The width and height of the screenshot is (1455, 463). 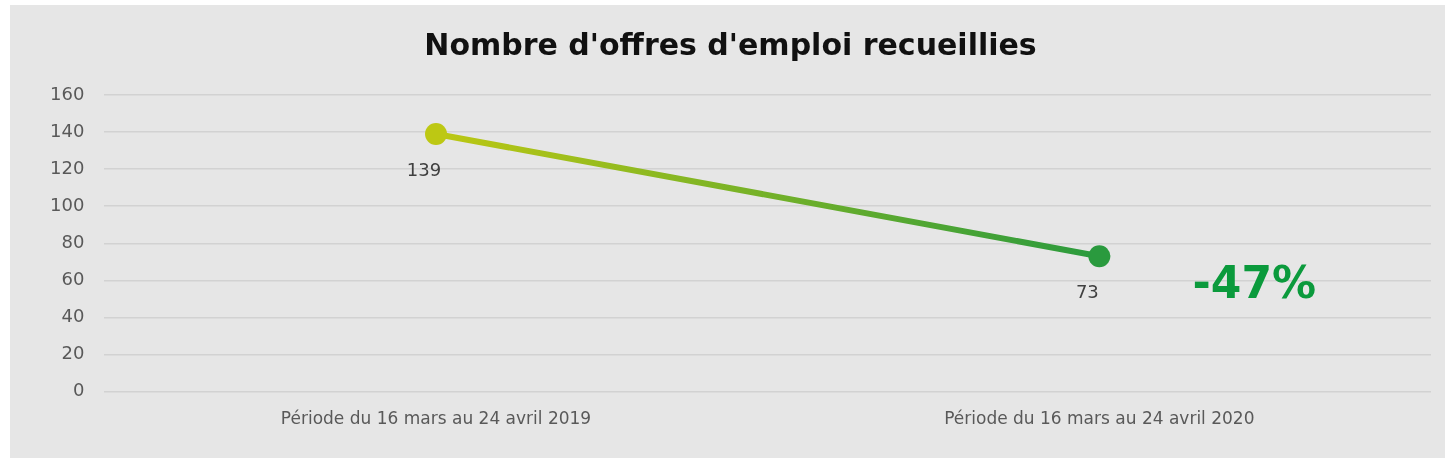 What do you see at coordinates (1087, 291) in the screenshot?
I see `data-label: 73` at bounding box center [1087, 291].